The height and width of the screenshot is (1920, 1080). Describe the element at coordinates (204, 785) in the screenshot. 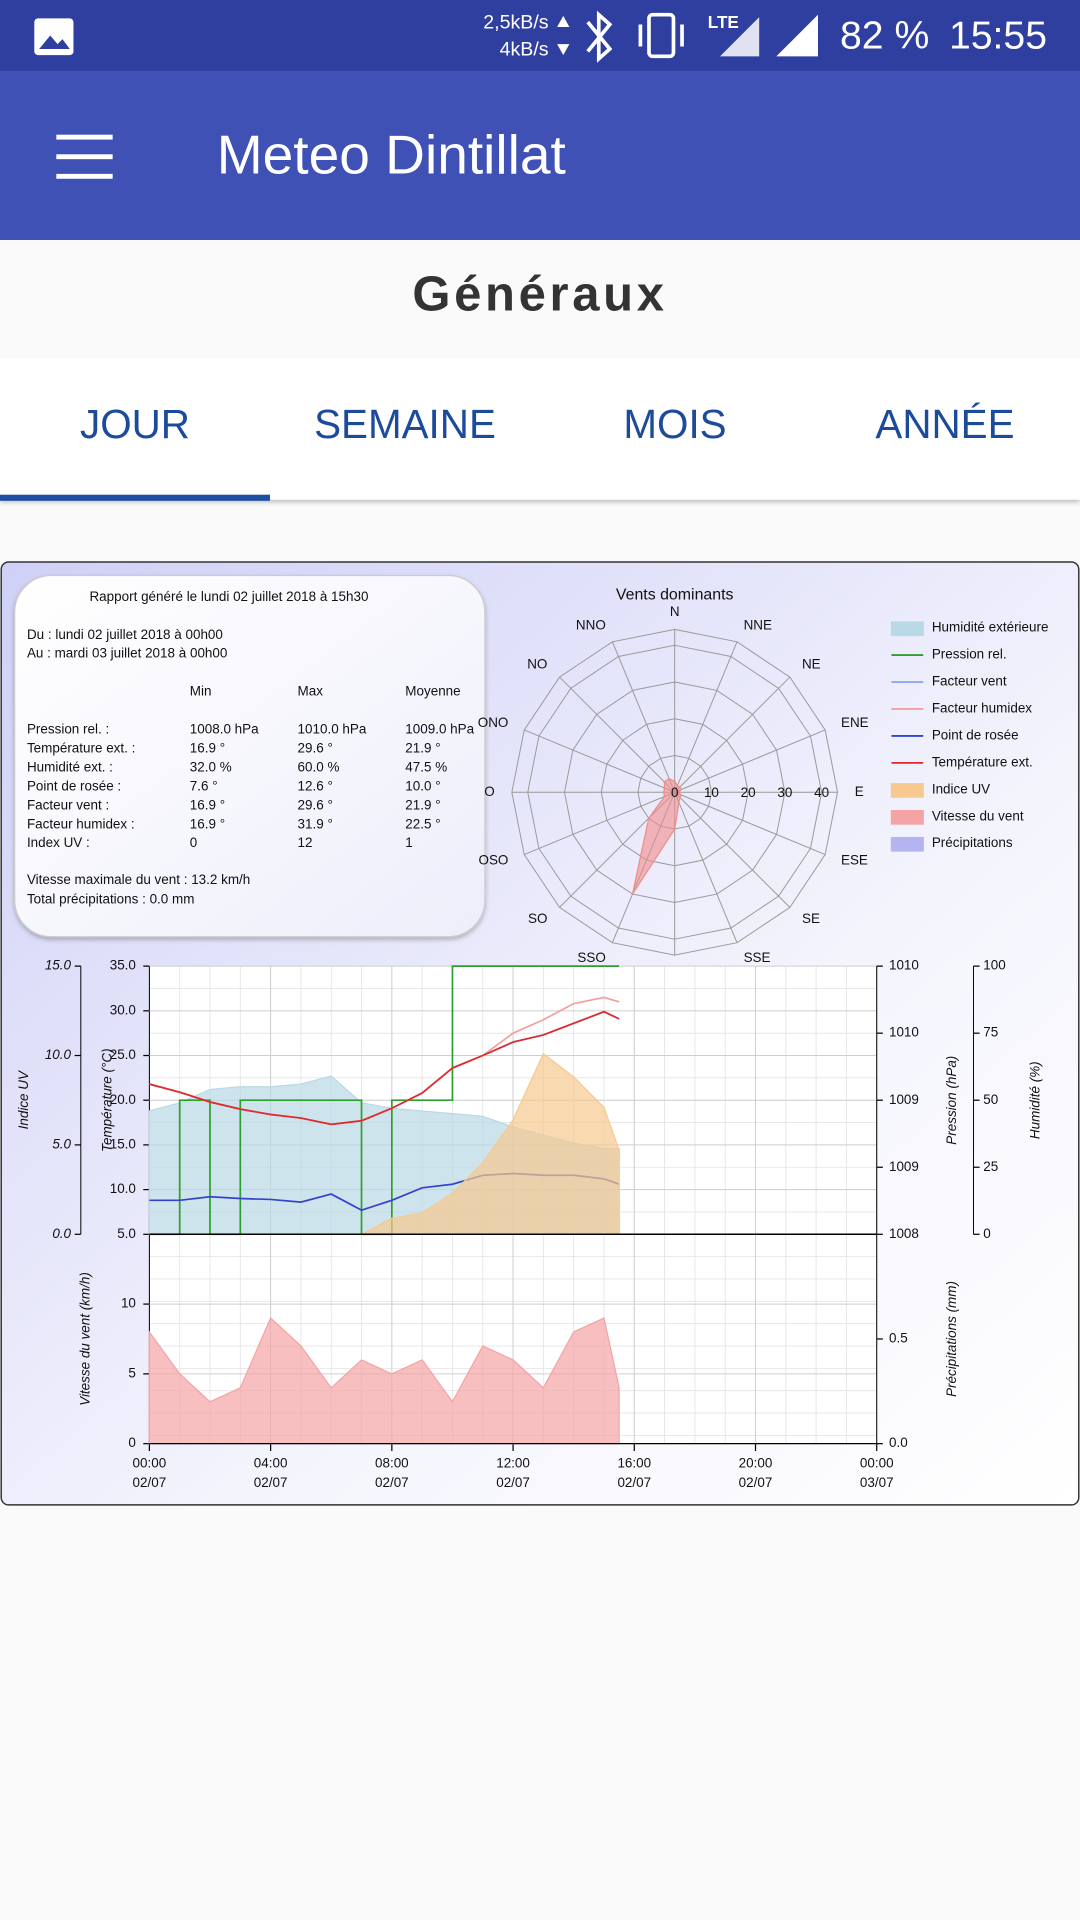

I see `report-cell: 7.6 °` at that location.